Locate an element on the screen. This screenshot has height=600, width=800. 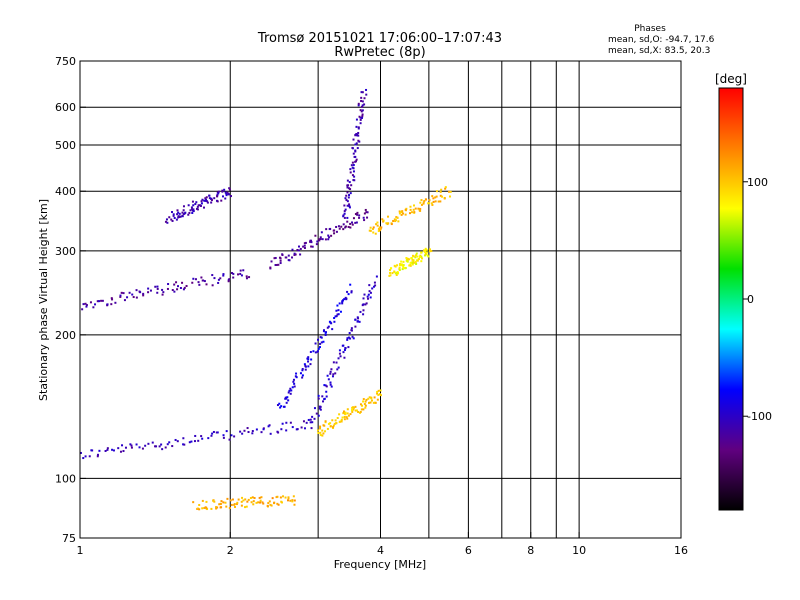
x-tick-label: 4 is located at coordinates (380, 550).